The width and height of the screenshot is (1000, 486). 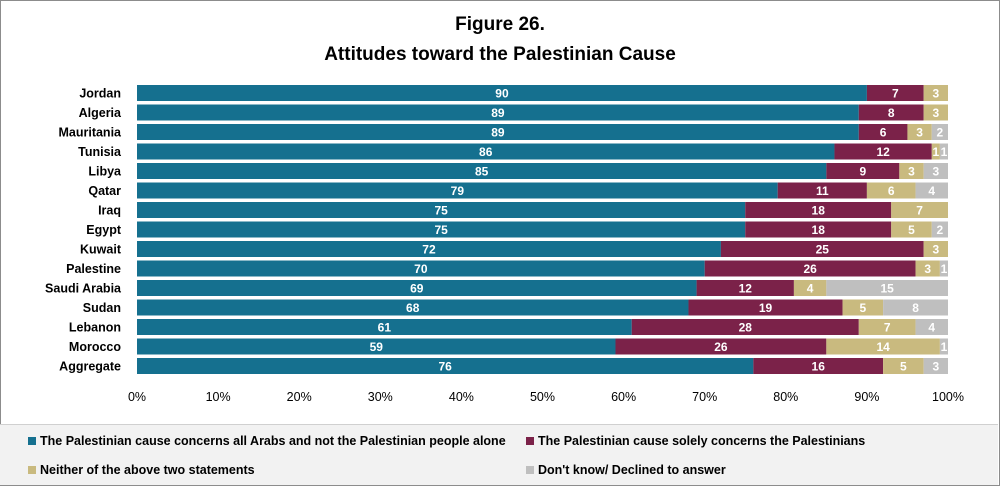 I want to click on figure-label: Figure 26., so click(x=500, y=24).